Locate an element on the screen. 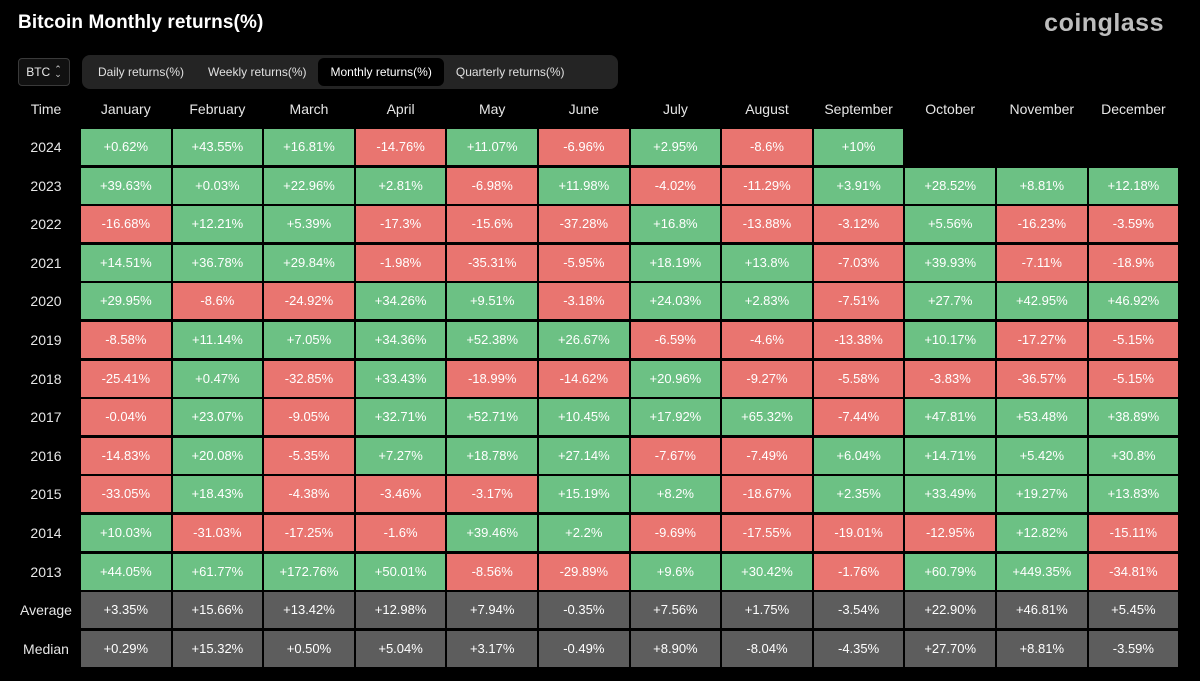  column-header-month: July is located at coordinates (675, 109).